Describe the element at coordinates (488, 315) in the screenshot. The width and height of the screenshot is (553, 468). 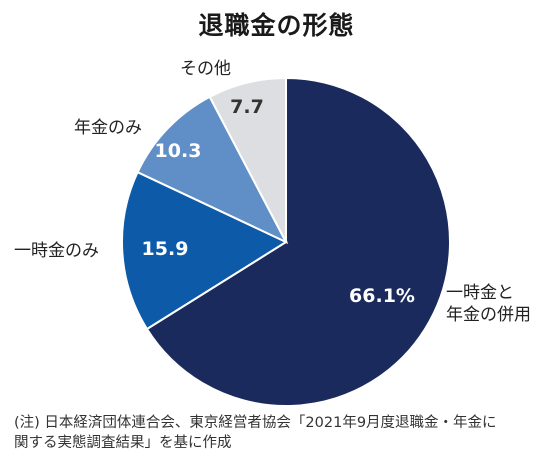
I see `category-label-slice-1-line-2: 年金の併用` at that location.